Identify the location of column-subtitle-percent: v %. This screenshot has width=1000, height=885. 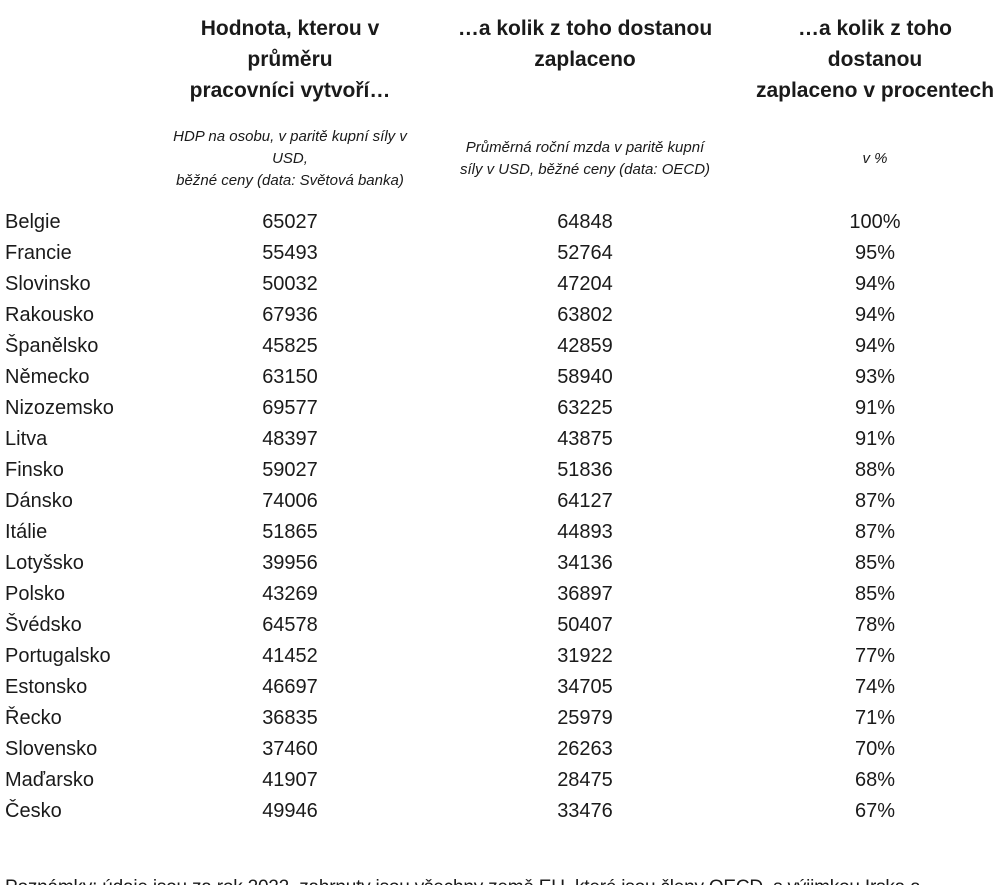
(875, 159).